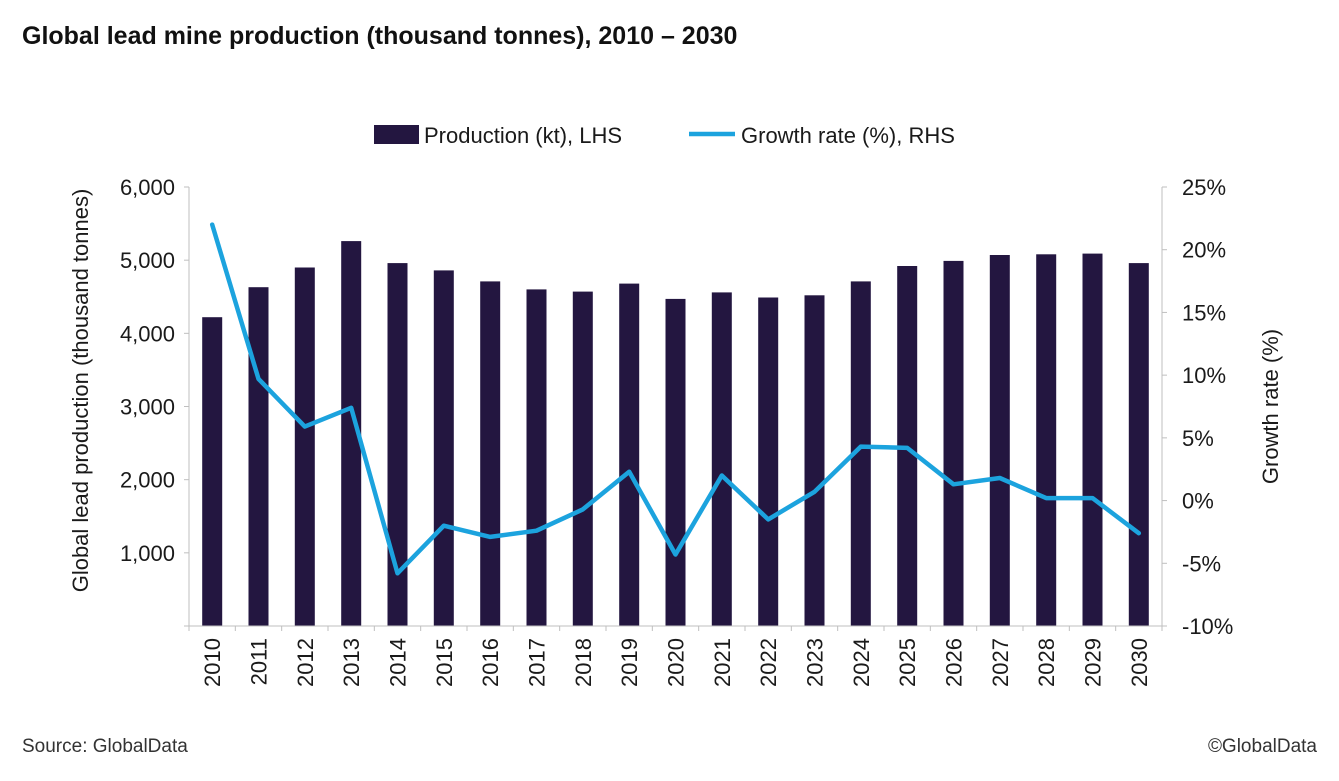 Image resolution: width=1339 pixels, height=781 pixels. Describe the element at coordinates (537, 662) in the screenshot. I see `x-tick-label: 2017` at that location.